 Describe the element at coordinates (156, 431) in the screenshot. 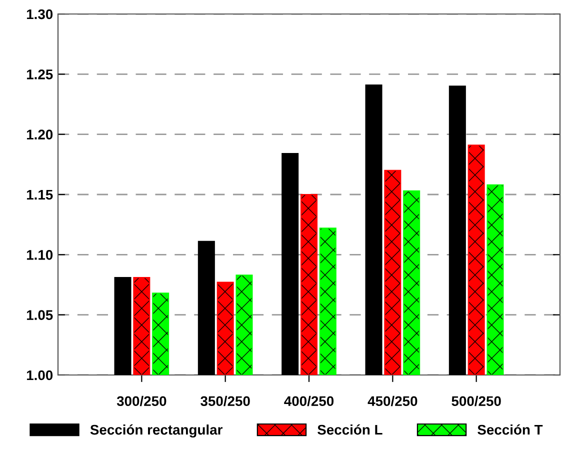

I see `legend-label: Sección rectangular` at that location.